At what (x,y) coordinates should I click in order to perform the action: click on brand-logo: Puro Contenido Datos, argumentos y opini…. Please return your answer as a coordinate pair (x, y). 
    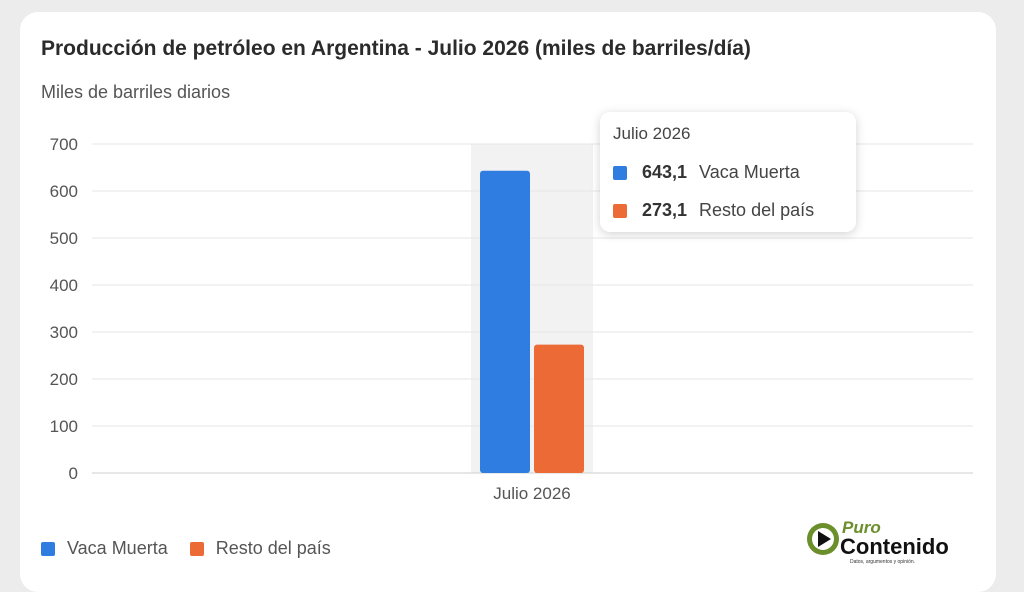
    Looking at the image, I should click on (891, 542).